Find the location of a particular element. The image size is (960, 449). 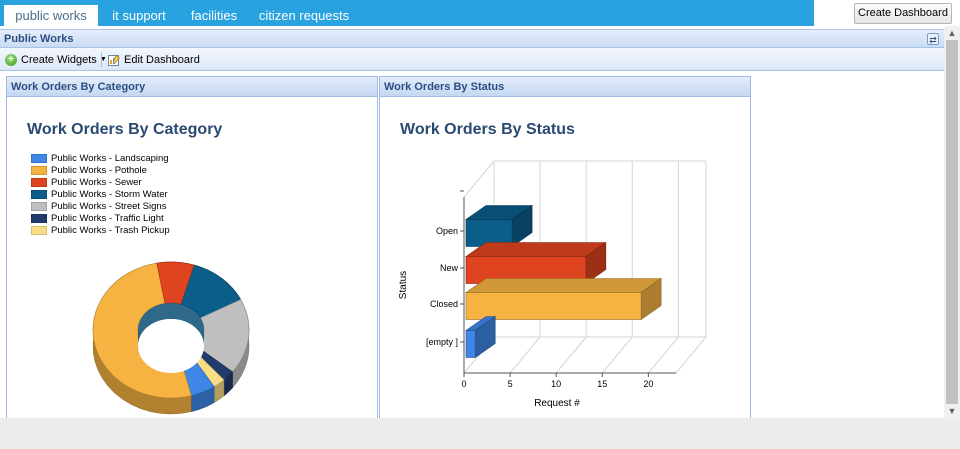

tab-facilities: facilities is located at coordinates (214, 15).